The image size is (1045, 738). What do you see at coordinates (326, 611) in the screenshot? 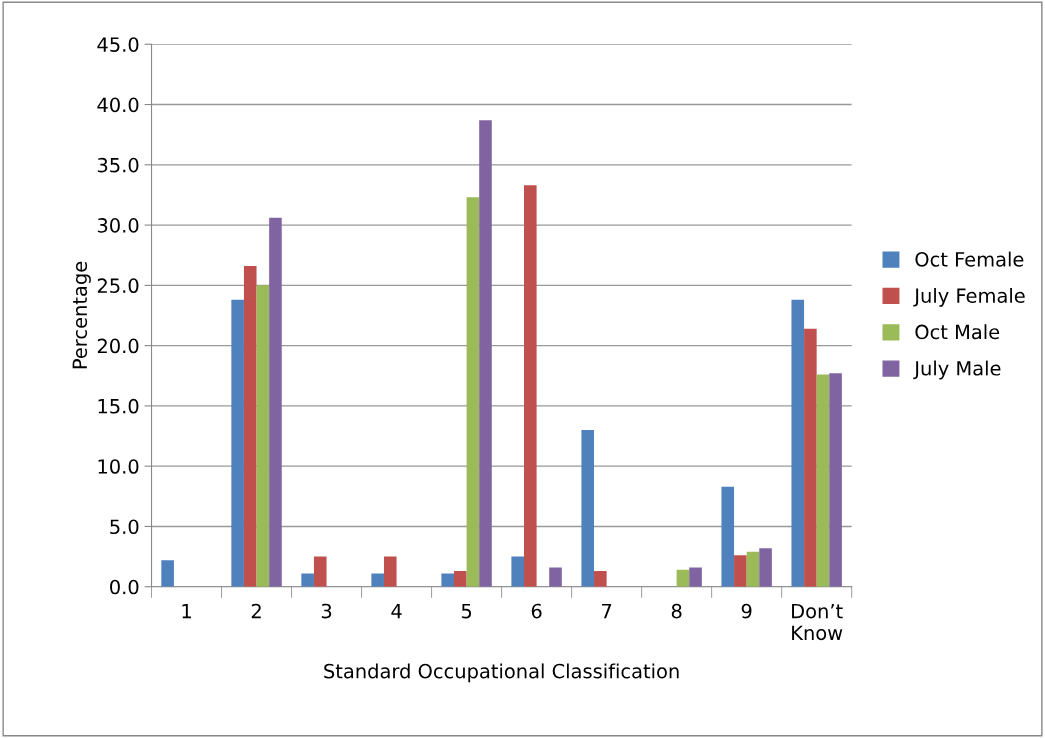
I see `x-tick-label: 3` at bounding box center [326, 611].